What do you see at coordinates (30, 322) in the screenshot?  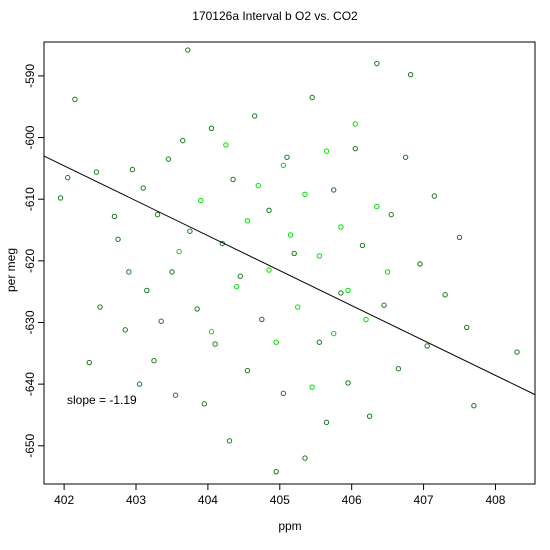 I see `y-tick-label: -630` at bounding box center [30, 322].